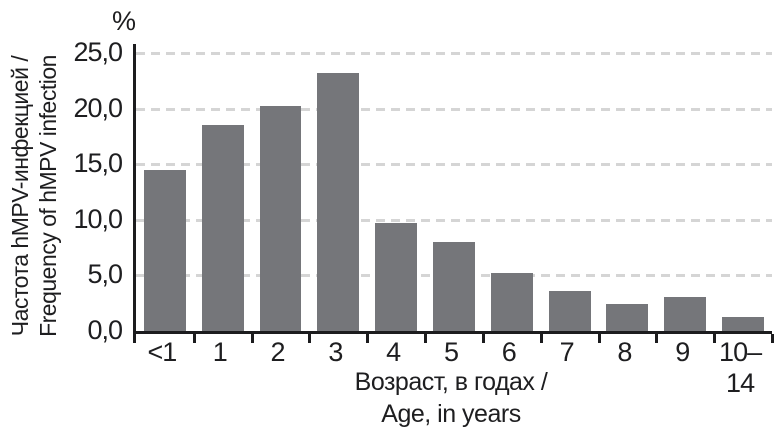 The width and height of the screenshot is (783, 434). What do you see at coordinates (164, 250) in the screenshot?
I see `bar-age-<1` at bounding box center [164, 250].